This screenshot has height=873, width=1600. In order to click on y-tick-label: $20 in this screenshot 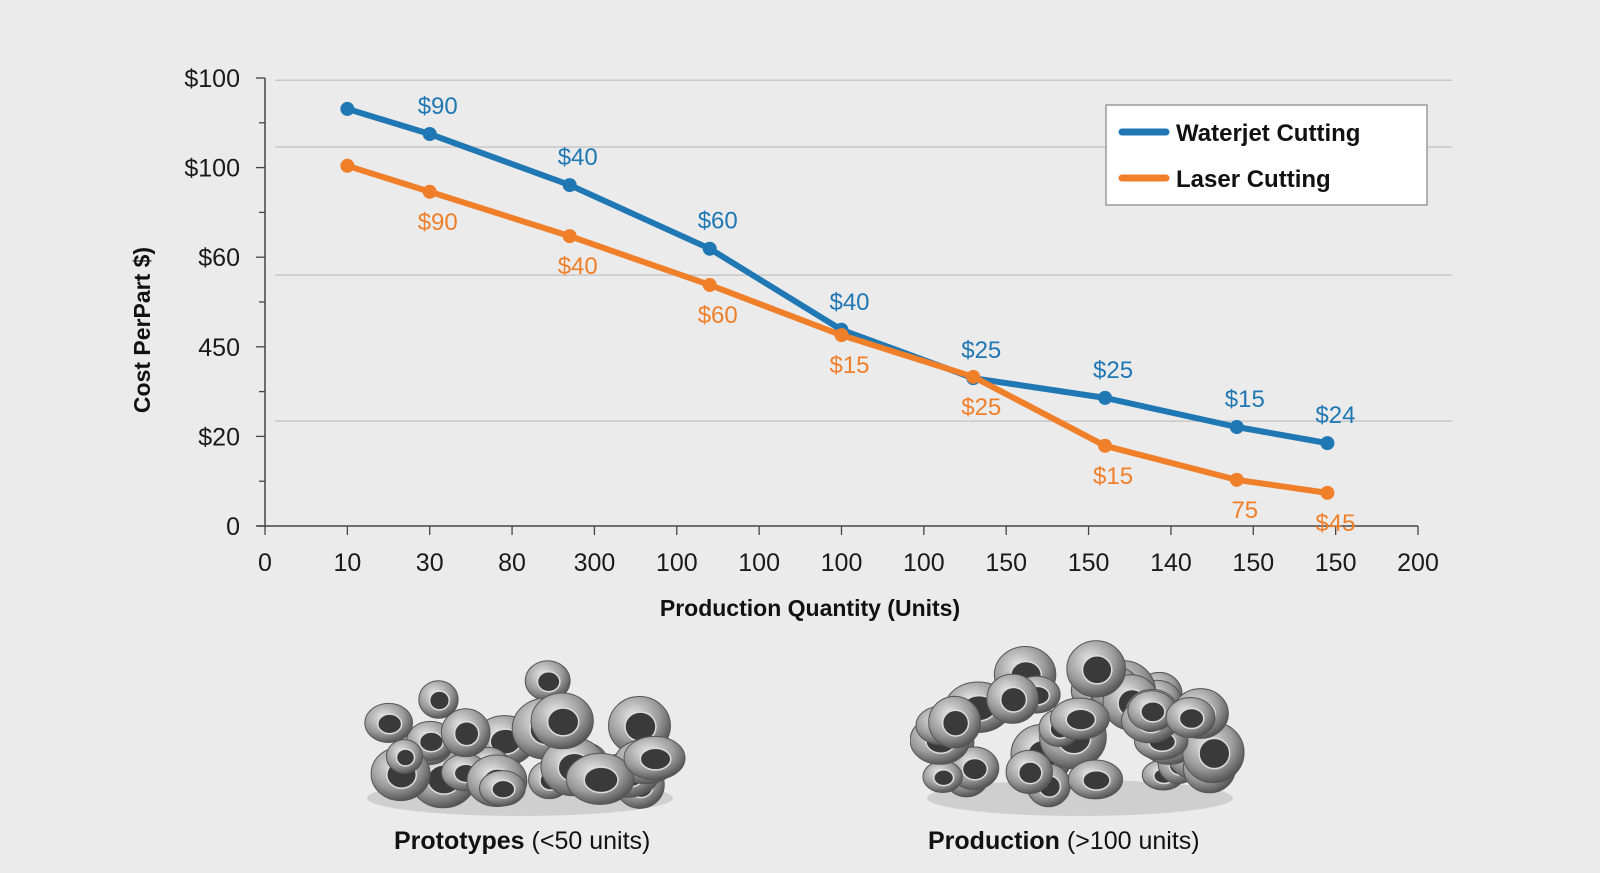, I will do `click(219, 437)`.